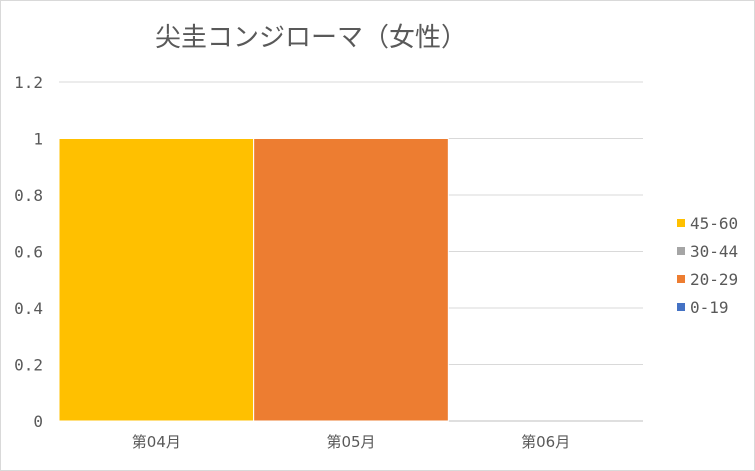 This screenshot has height=471, width=755. I want to click on y-tick-label: 1, so click(38, 139).